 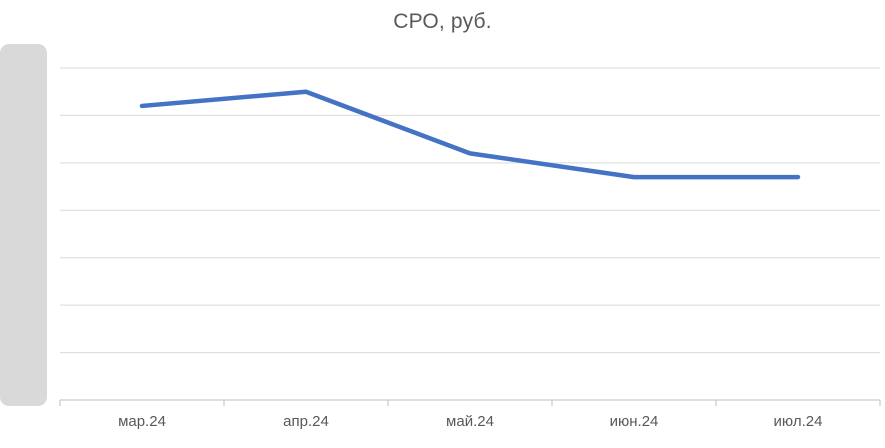 What do you see at coordinates (634, 421) in the screenshot?
I see `x-tick-label: июн.24` at bounding box center [634, 421].